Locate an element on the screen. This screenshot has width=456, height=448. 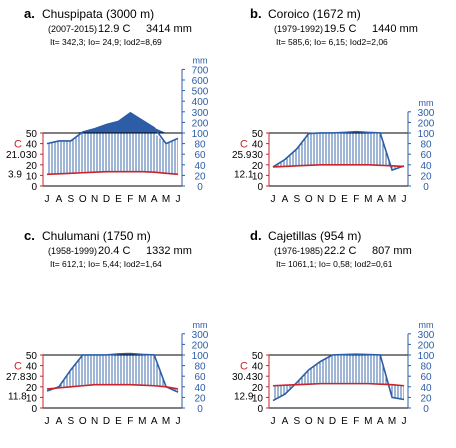
record-period: (1958-1999) is located at coordinates (72, 251).